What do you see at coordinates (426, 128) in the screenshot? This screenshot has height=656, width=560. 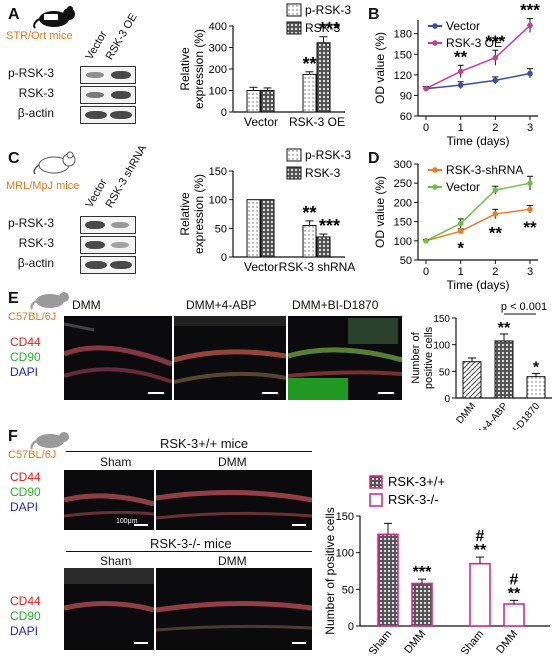 I see `x-tick-label: 0` at bounding box center [426, 128].